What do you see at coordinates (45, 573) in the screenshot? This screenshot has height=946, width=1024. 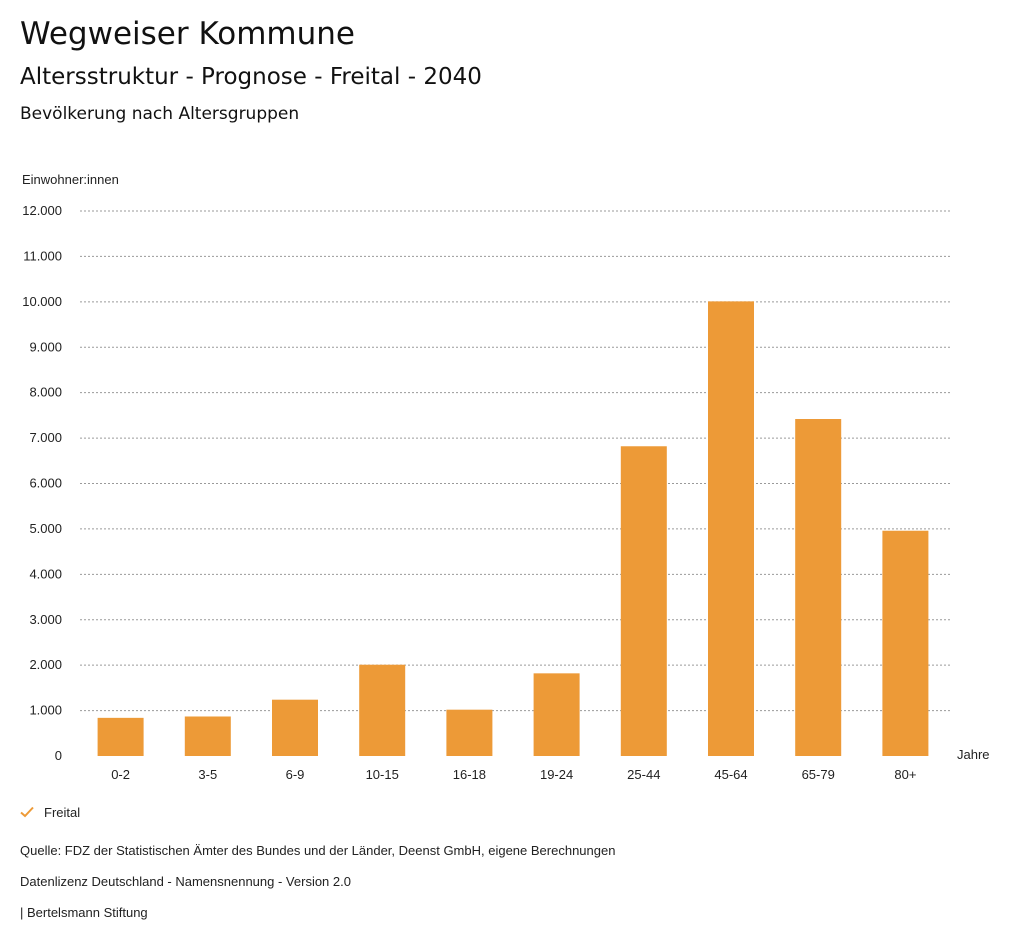 I see `y-tick-label: 4.000` at bounding box center [45, 573].